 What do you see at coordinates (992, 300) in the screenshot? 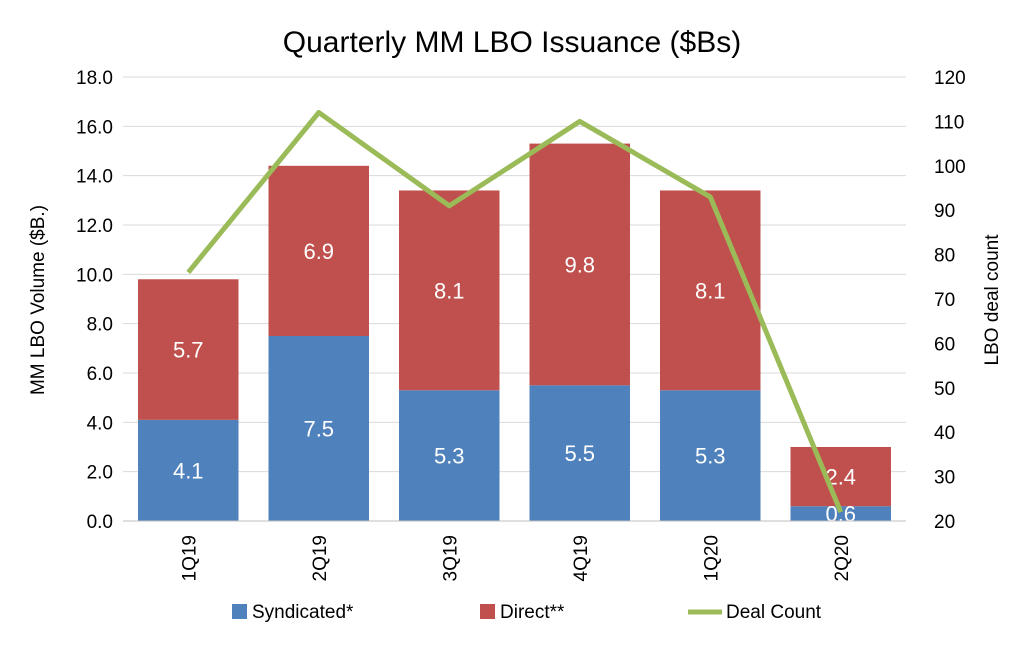
I see `y-right-axis-title: LBO deal count` at bounding box center [992, 300].